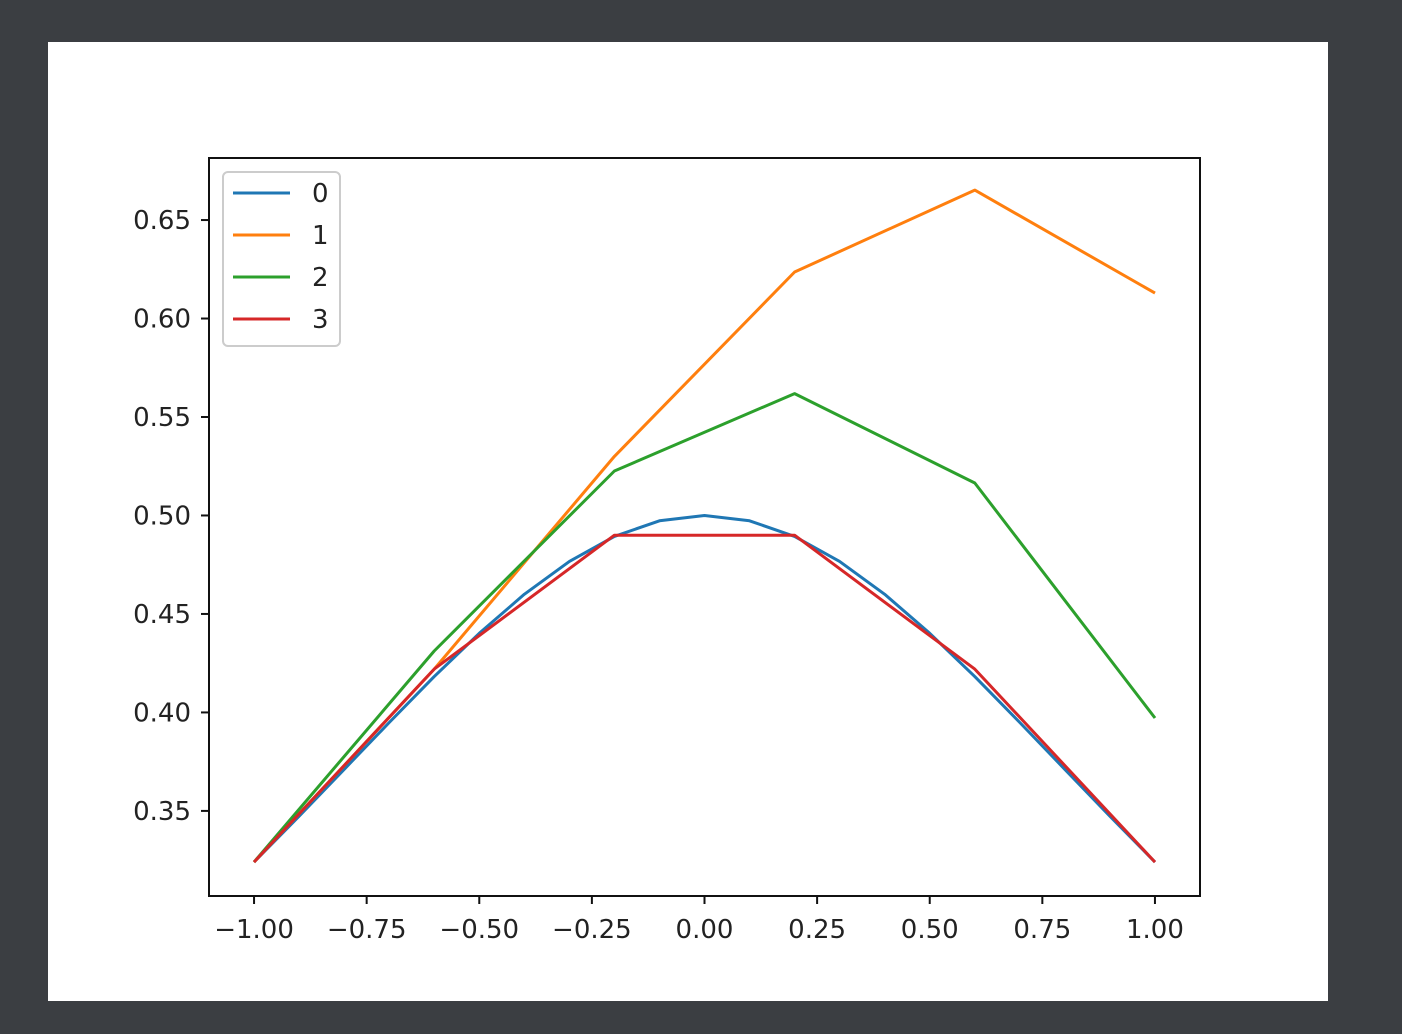 This screenshot has width=1402, height=1034. Describe the element at coordinates (320, 236) in the screenshot. I see `legend-label-1: 1` at that location.